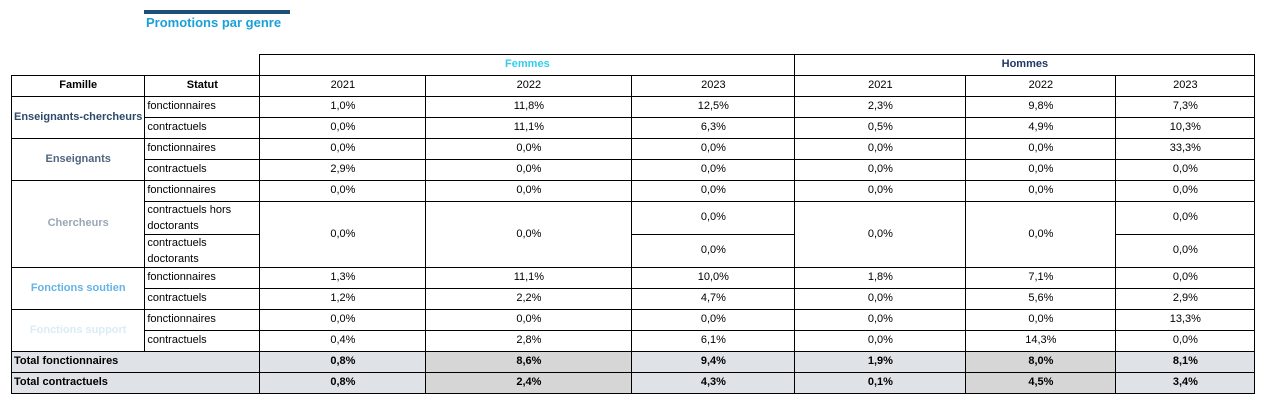 The image size is (1263, 402). I want to click on column-header-statut: Statut, so click(202, 85).